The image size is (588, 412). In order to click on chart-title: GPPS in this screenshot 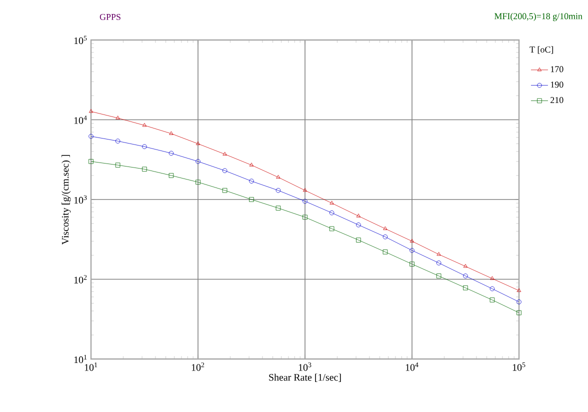, I will do `click(110, 17)`.